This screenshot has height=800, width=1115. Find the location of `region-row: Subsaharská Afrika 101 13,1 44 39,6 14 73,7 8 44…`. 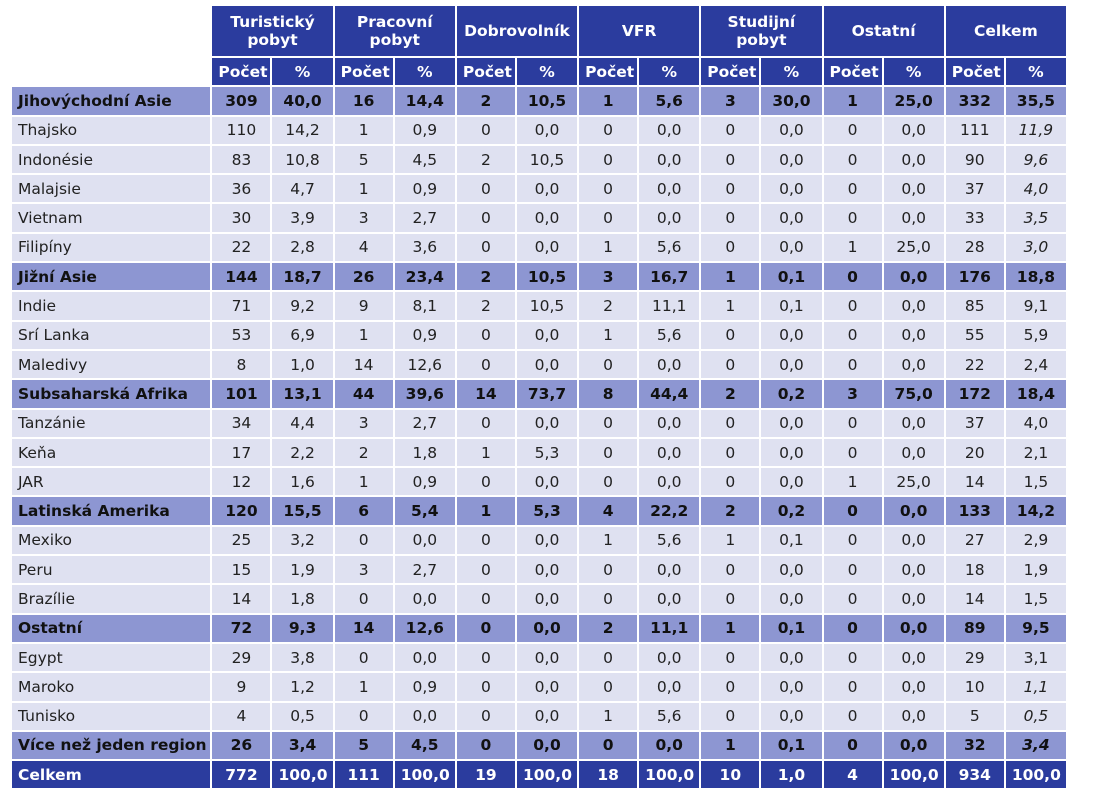

region-row: Subsaharská Afrika 101 13,1 44 39,6 14 73,7 8 44… is located at coordinates (539, 394).